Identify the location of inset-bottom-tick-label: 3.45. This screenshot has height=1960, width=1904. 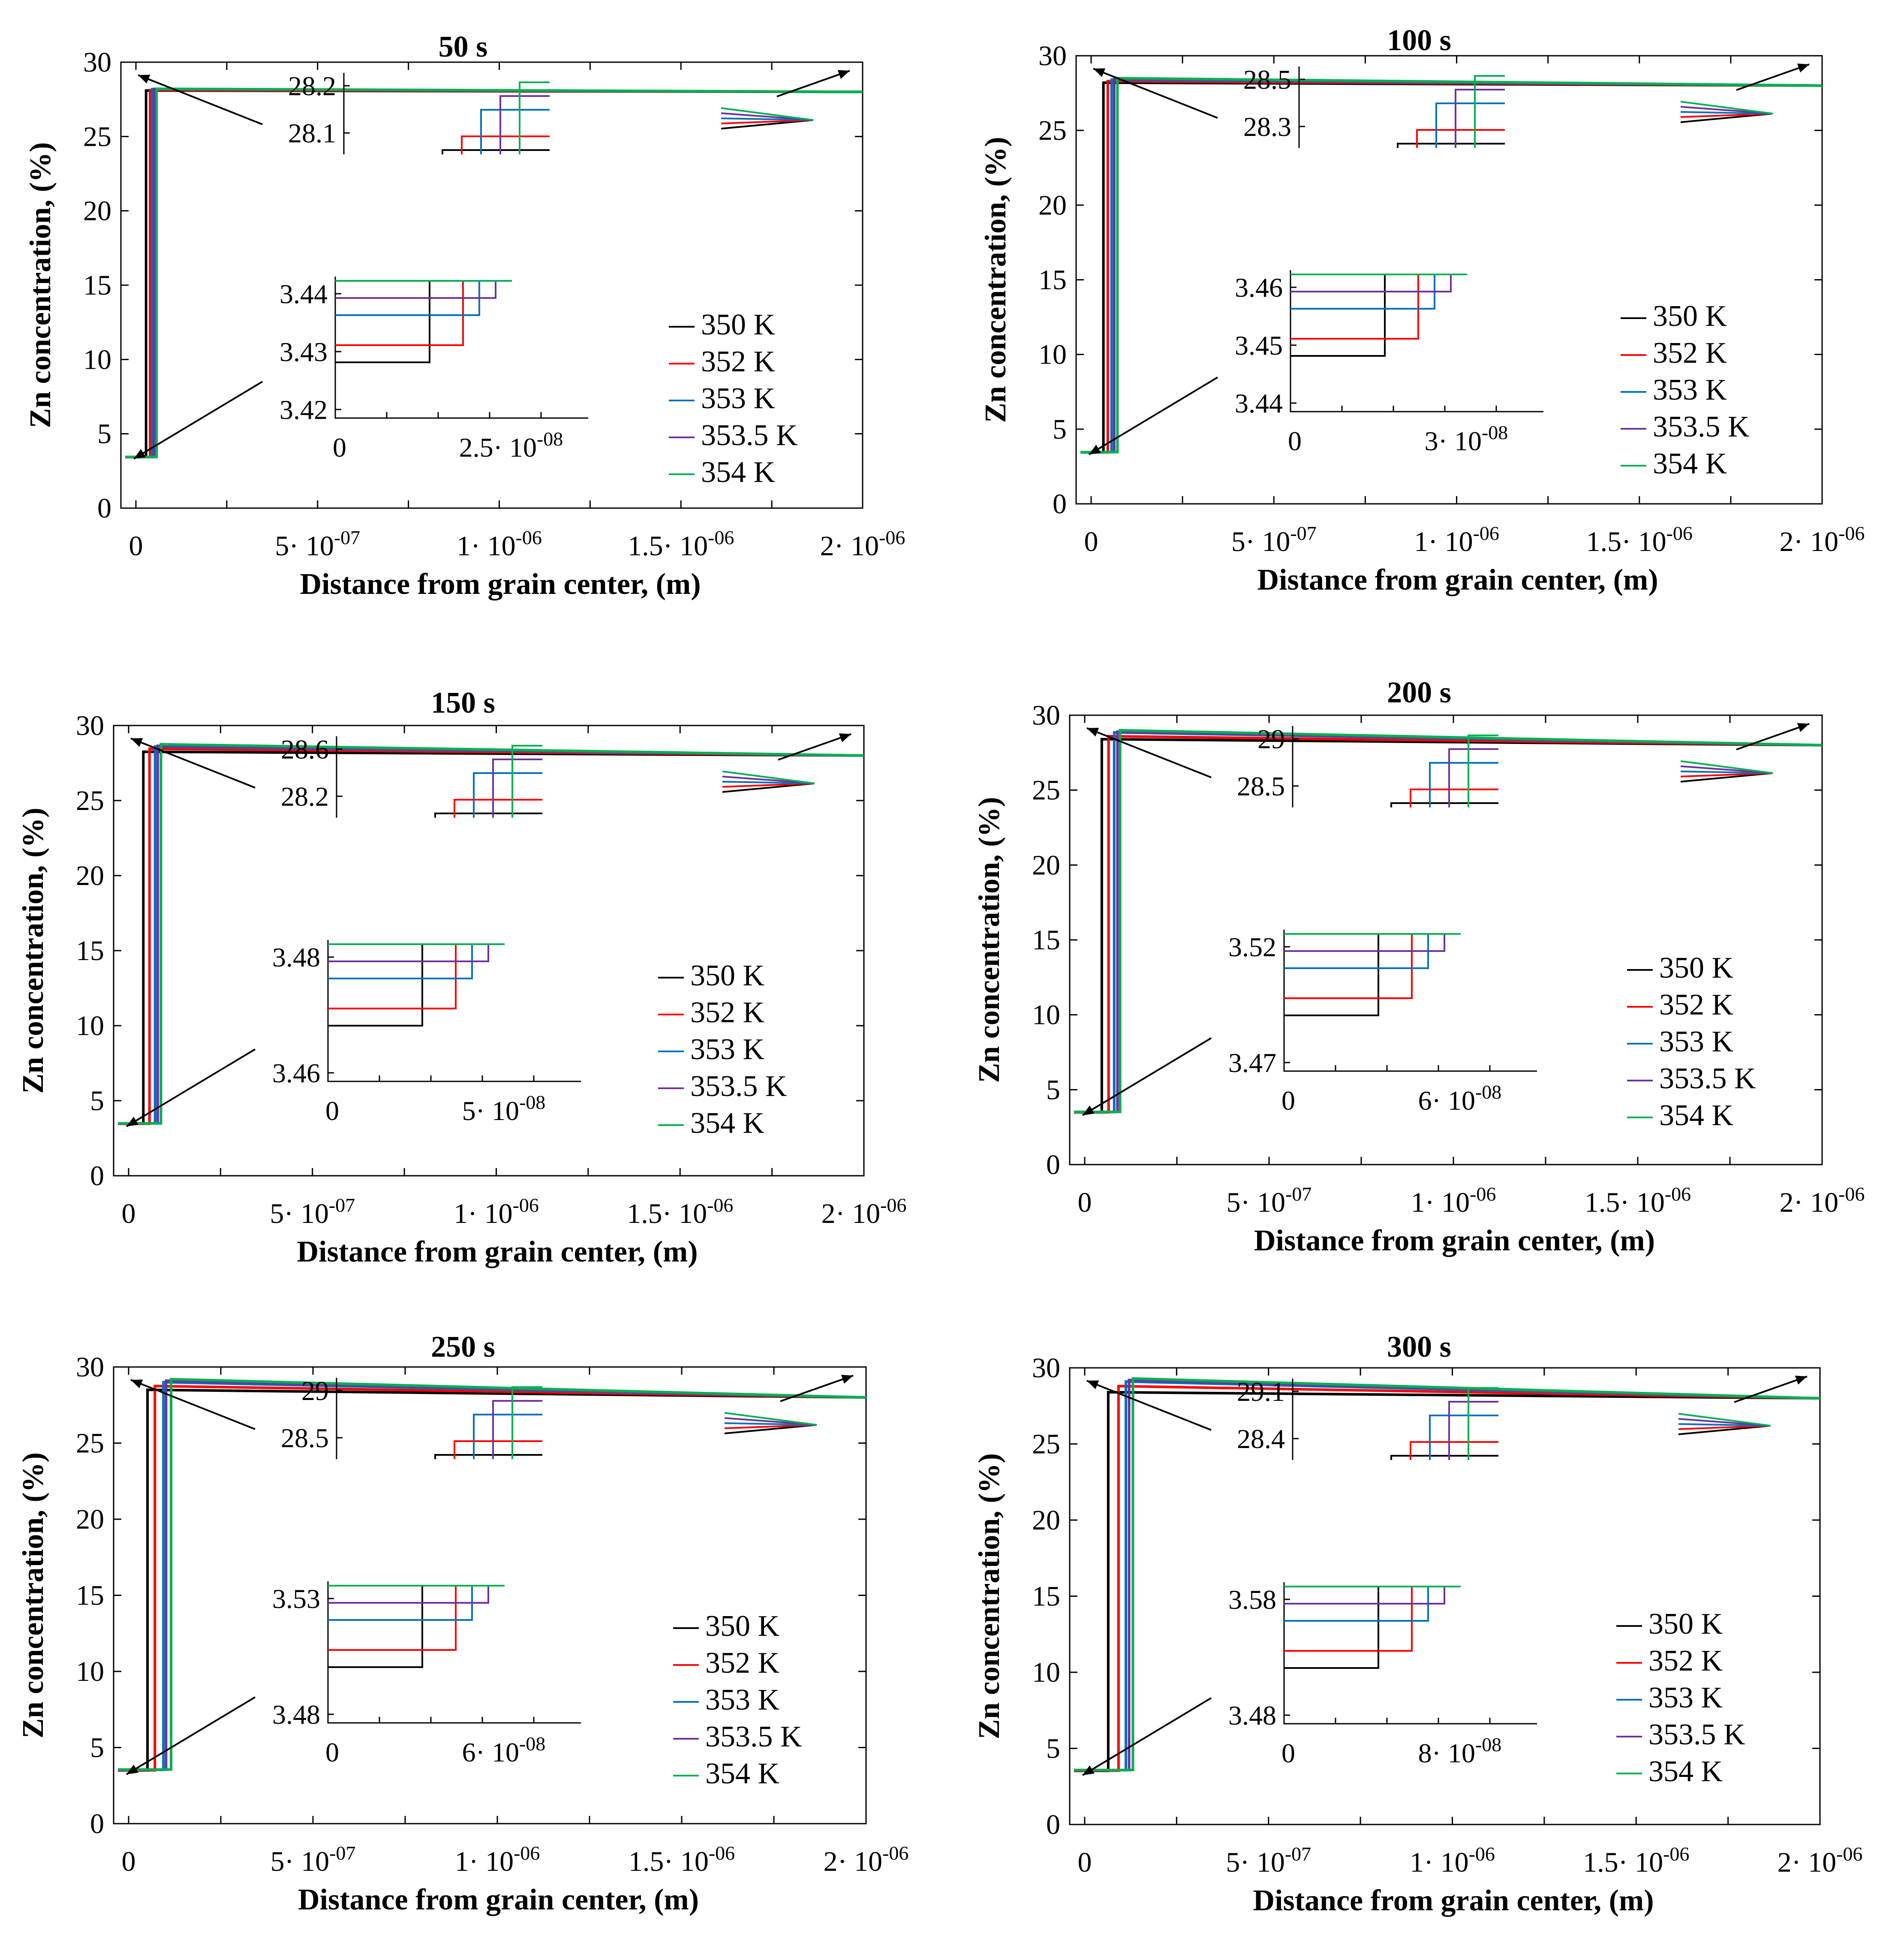
(1259, 345).